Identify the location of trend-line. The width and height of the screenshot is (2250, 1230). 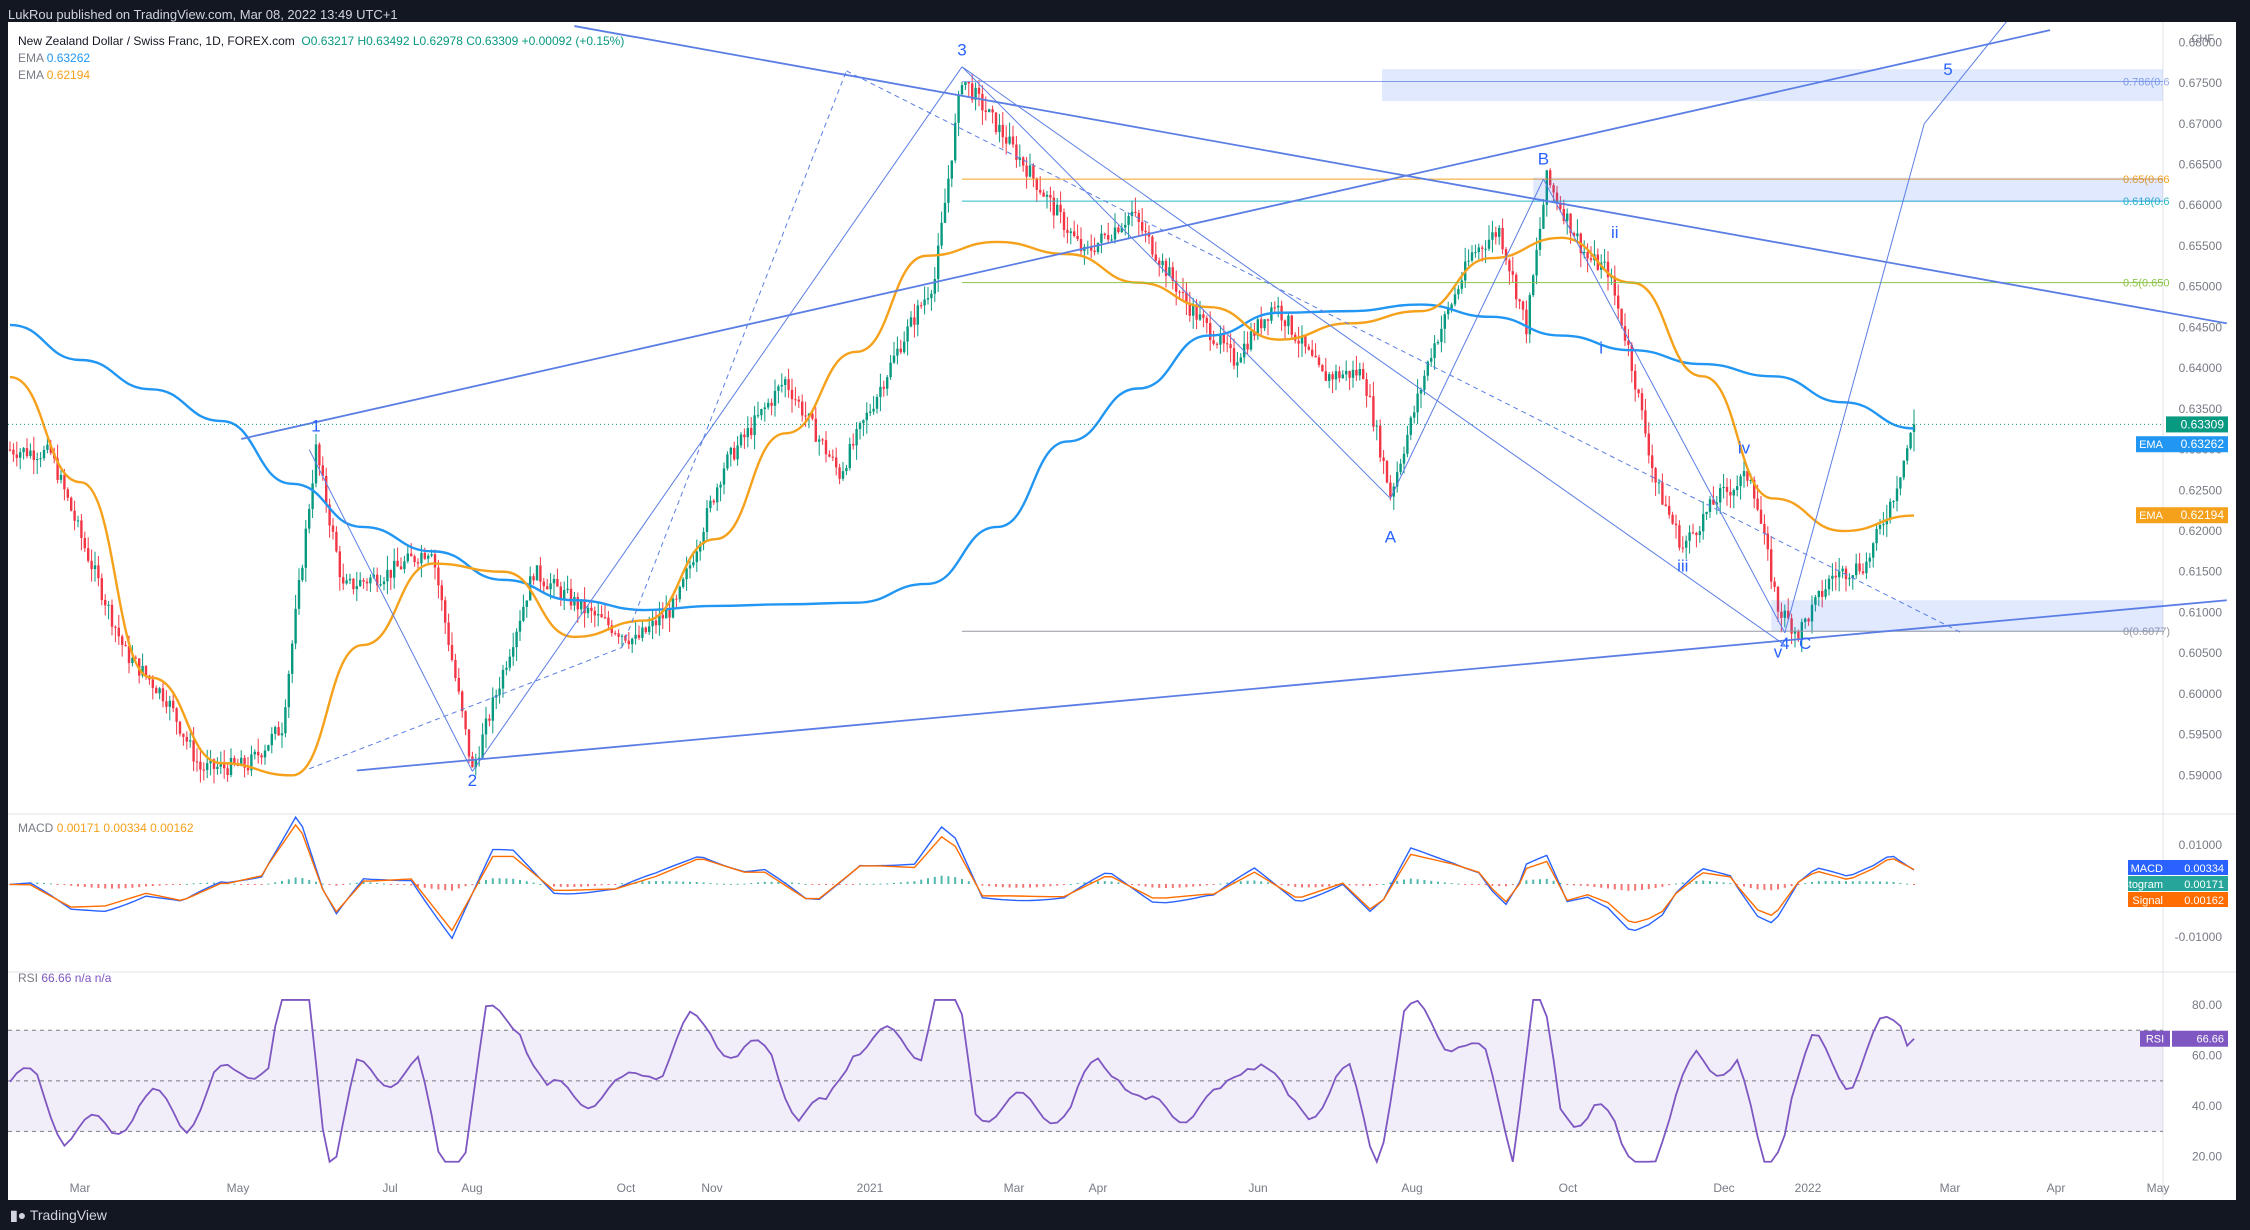
(1664, 406).